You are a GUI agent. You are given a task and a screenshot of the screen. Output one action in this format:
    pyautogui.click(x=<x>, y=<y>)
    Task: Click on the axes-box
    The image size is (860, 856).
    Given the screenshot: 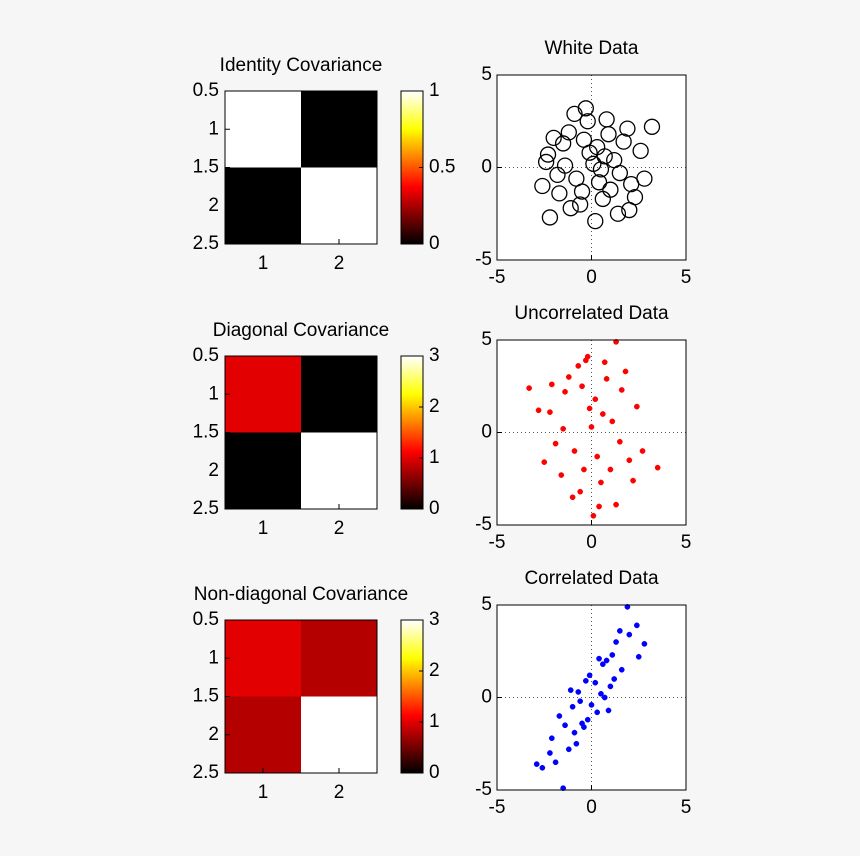 What is the action you would take?
    pyautogui.click(x=591, y=167)
    